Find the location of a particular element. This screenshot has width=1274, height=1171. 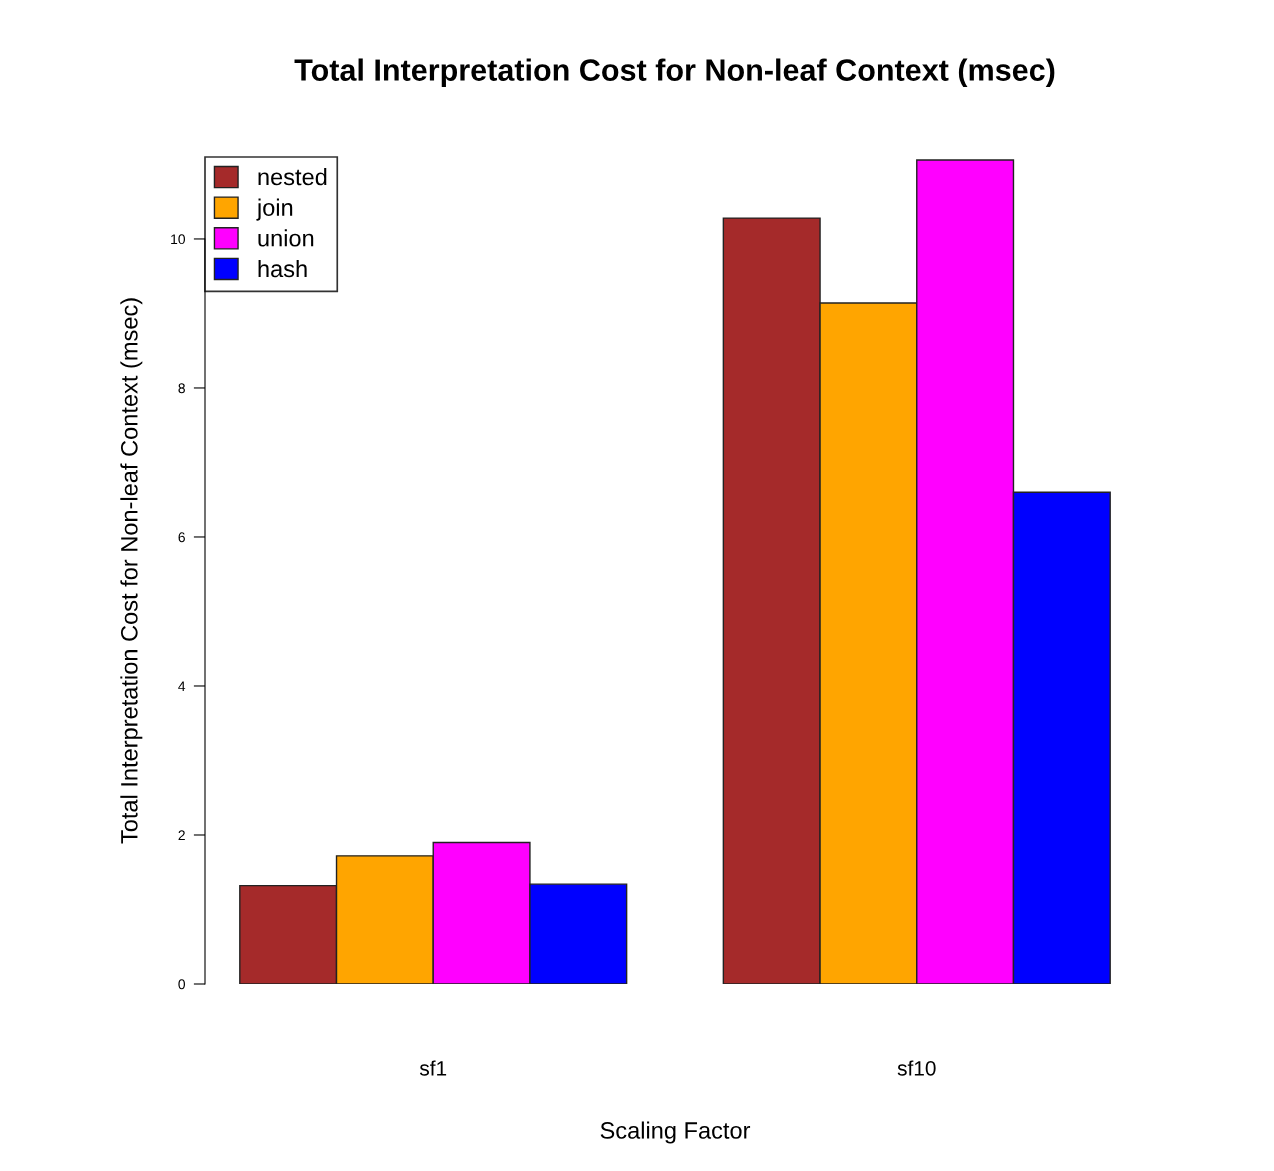

y-tick-label: 2 is located at coordinates (181, 835).